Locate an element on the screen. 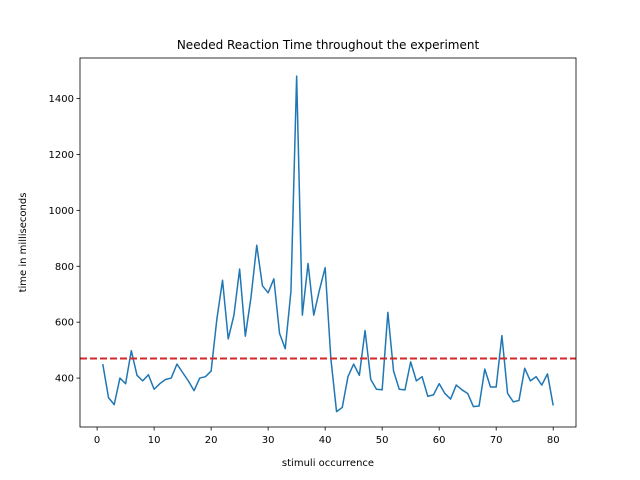 The height and width of the screenshot is (480, 640). x-tick-label: 80 is located at coordinates (553, 440).